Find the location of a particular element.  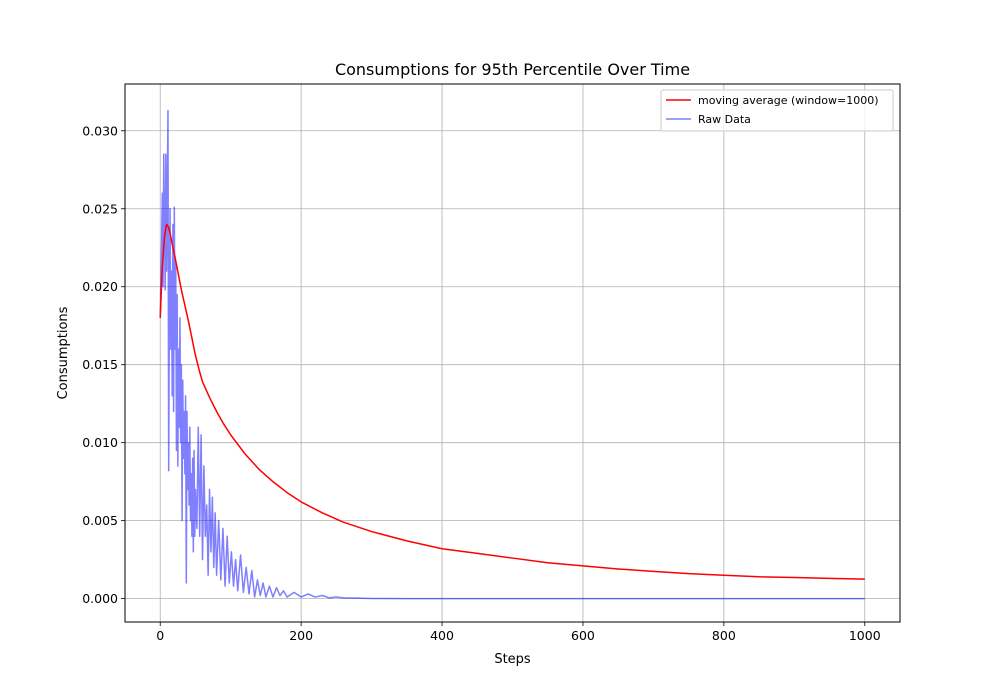

x-tick-label: 600 is located at coordinates (583, 635).